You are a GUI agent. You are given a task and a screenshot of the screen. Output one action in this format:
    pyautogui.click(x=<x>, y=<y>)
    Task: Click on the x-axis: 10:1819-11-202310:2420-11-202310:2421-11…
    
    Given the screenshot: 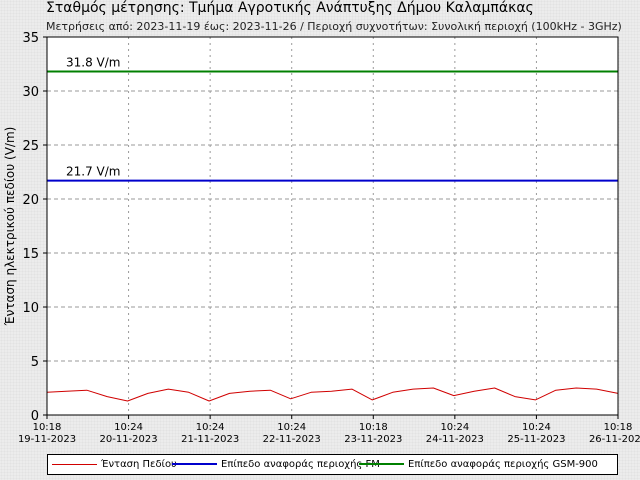 What is the action you would take?
    pyautogui.click(x=329, y=430)
    